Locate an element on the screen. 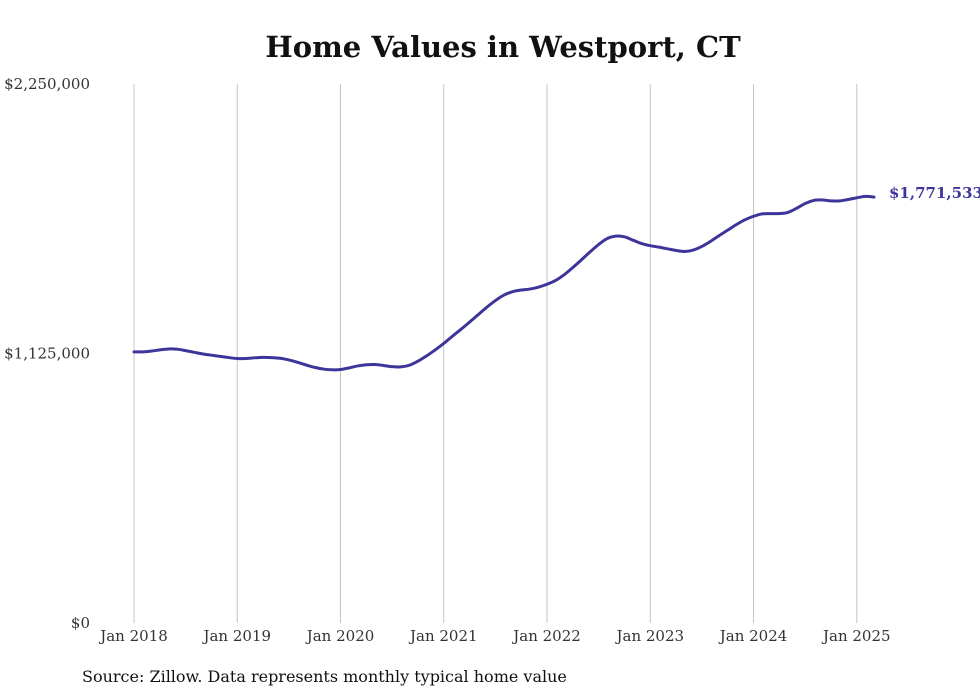 This screenshot has height=699, width=980. y-tick-label: $0 is located at coordinates (80, 623).